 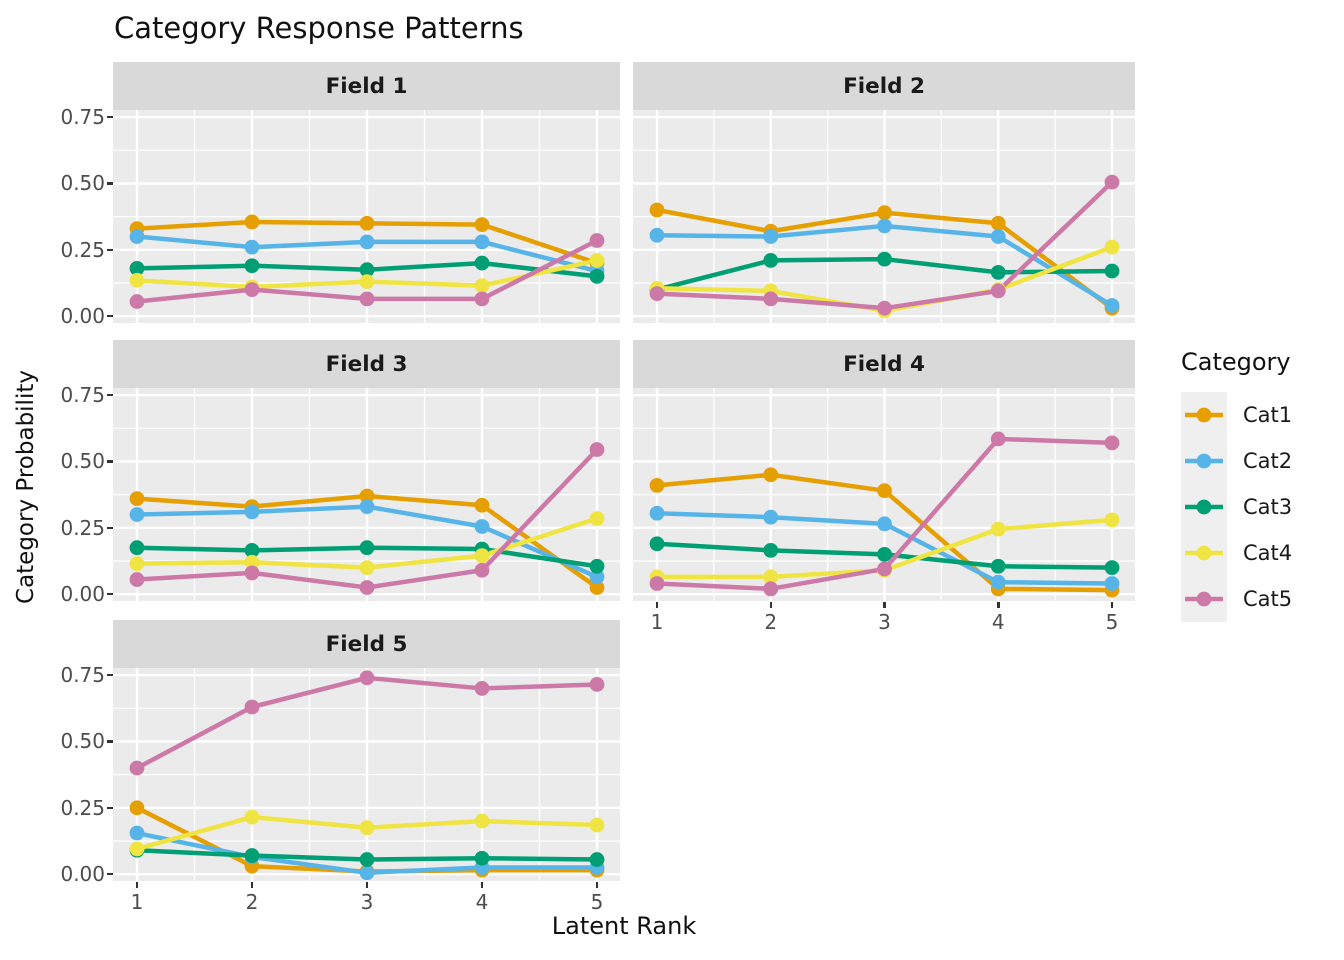 I want to click on x-tick-label: 1, so click(x=657, y=622).